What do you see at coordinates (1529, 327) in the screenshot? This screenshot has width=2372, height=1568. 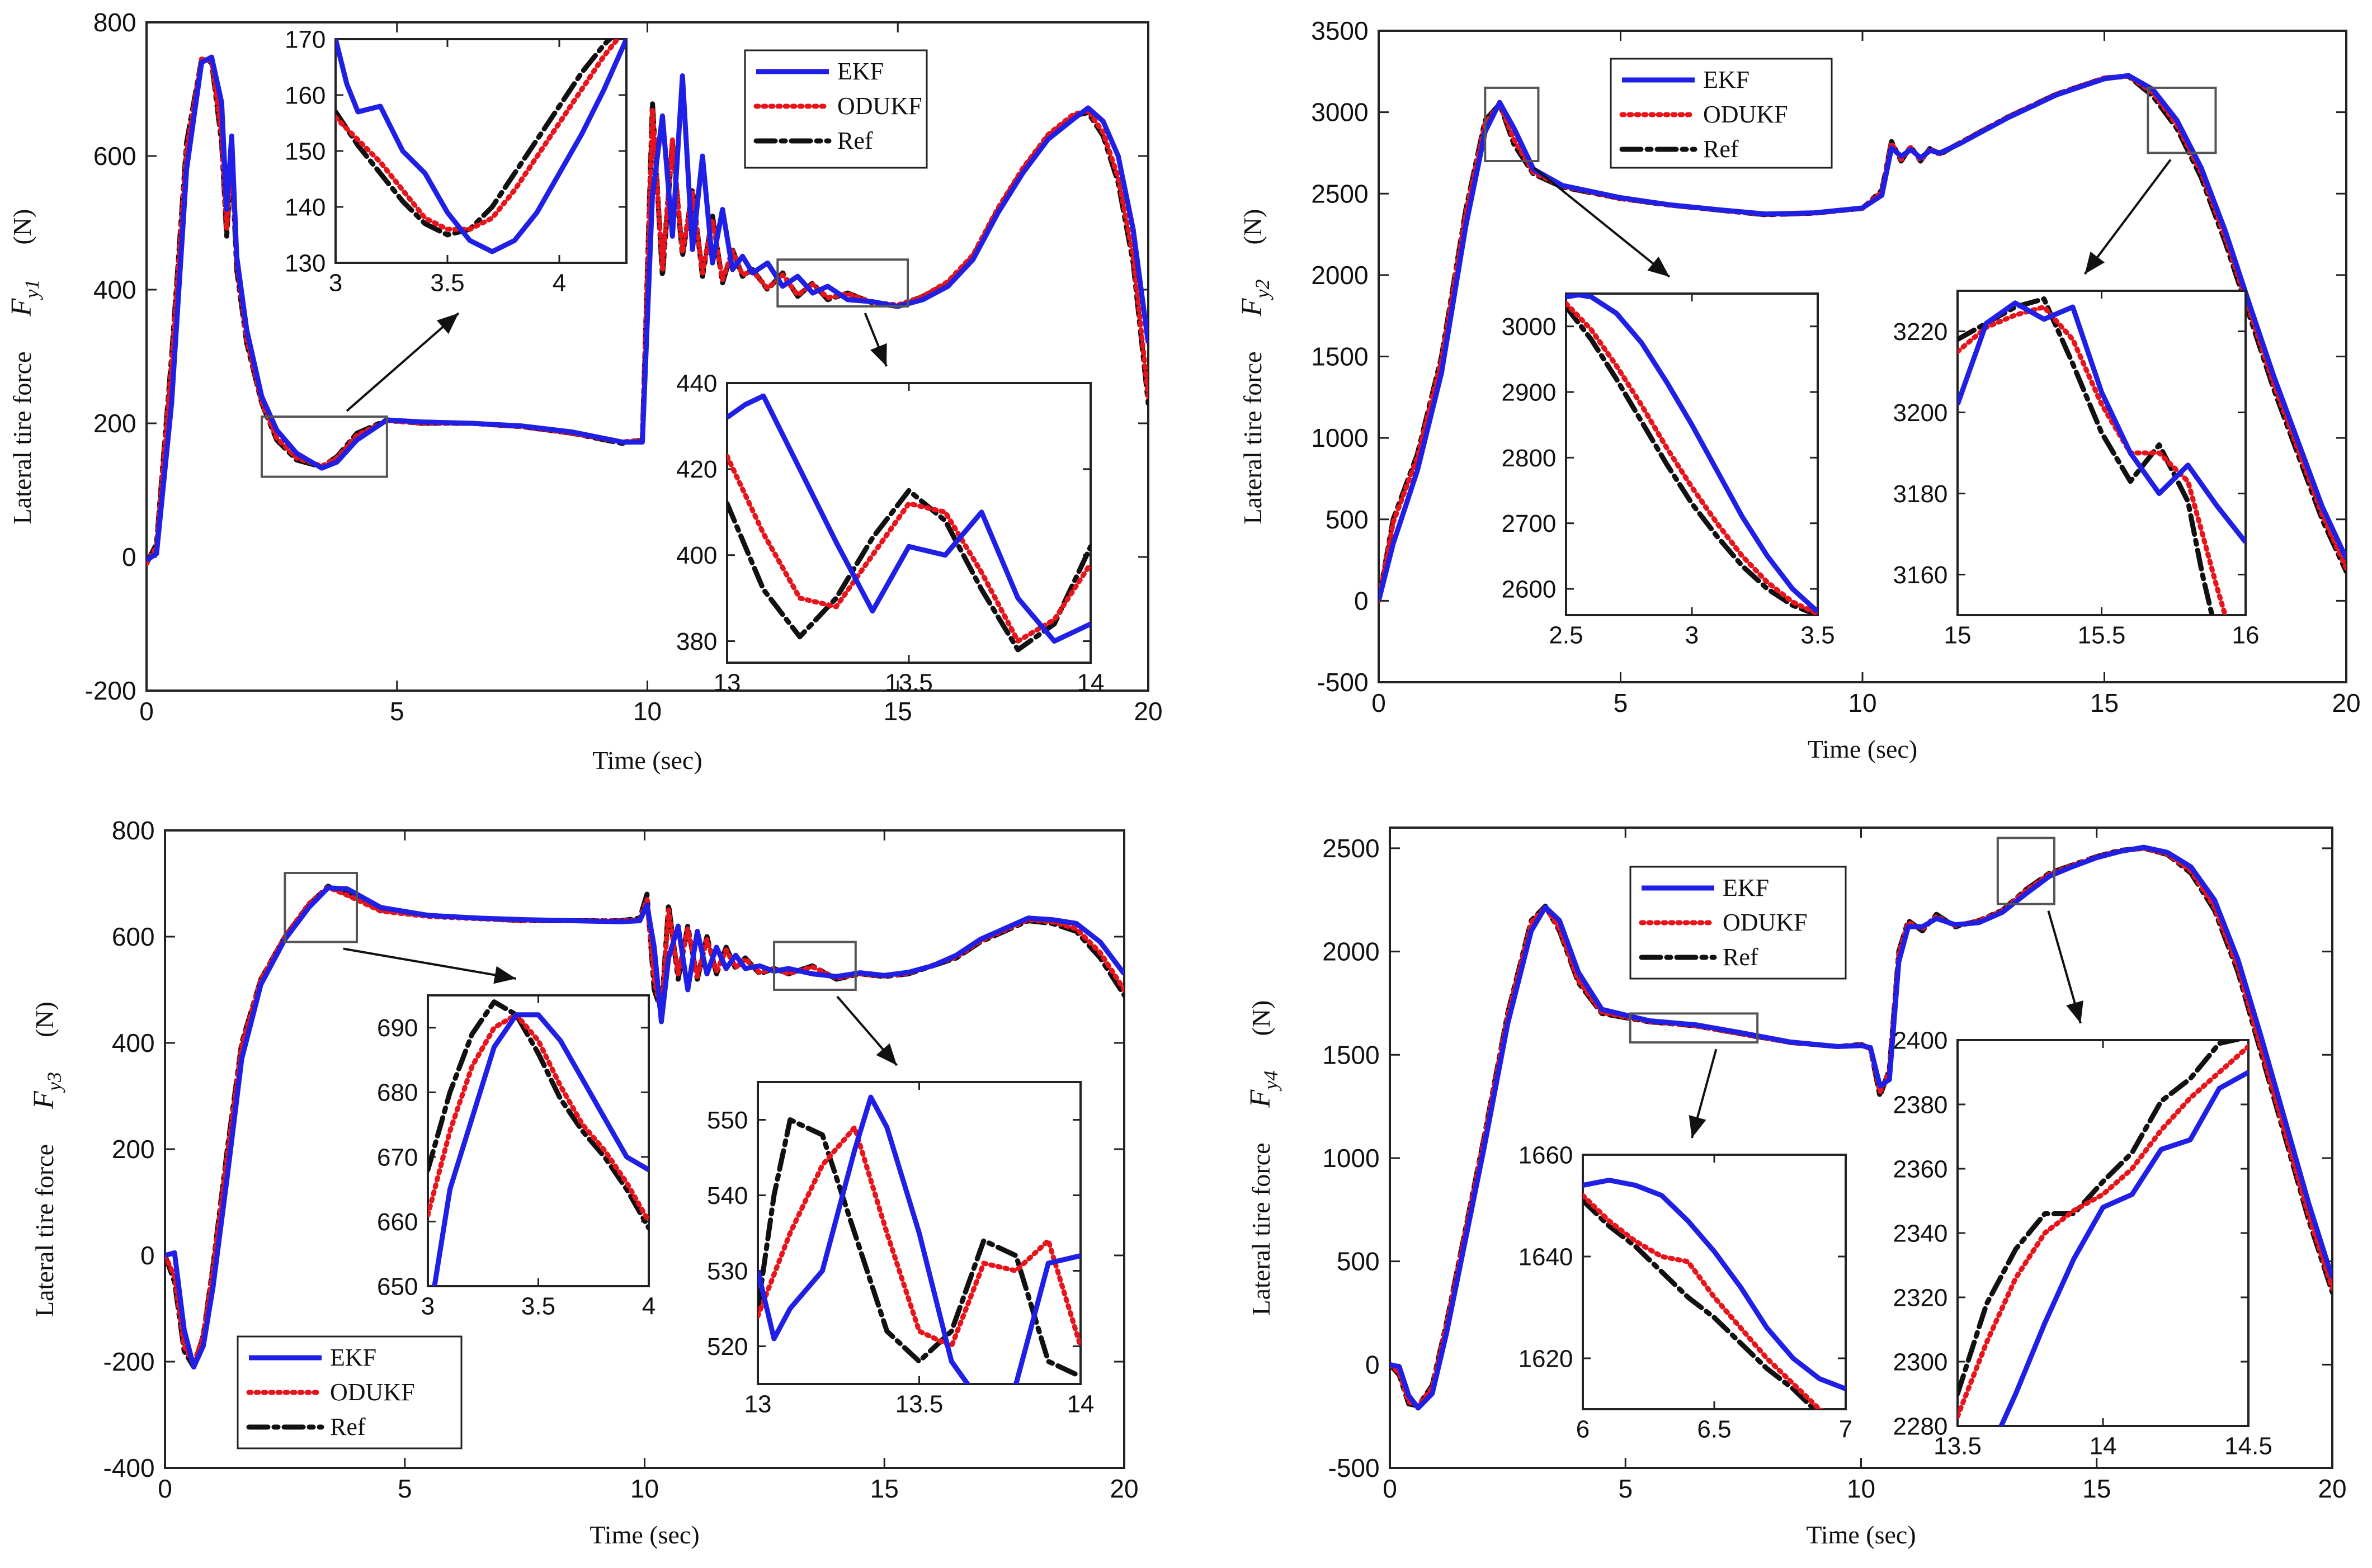 I see `inset-ytick-label: 3000` at bounding box center [1529, 327].